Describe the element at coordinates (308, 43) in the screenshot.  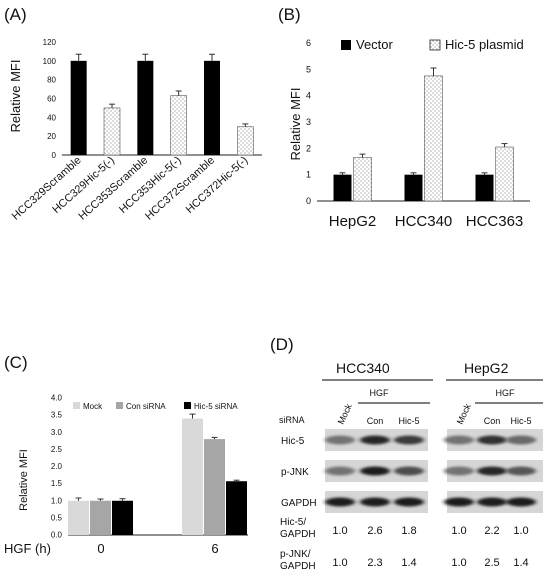
I see `b-ytick-label: 6` at that location.